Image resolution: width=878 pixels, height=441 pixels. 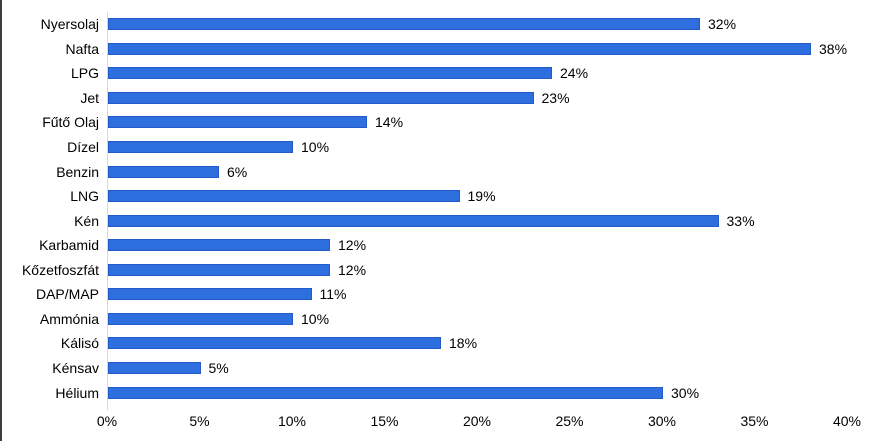 What do you see at coordinates (86, 220) in the screenshot?
I see `category-label: Kén` at bounding box center [86, 220].